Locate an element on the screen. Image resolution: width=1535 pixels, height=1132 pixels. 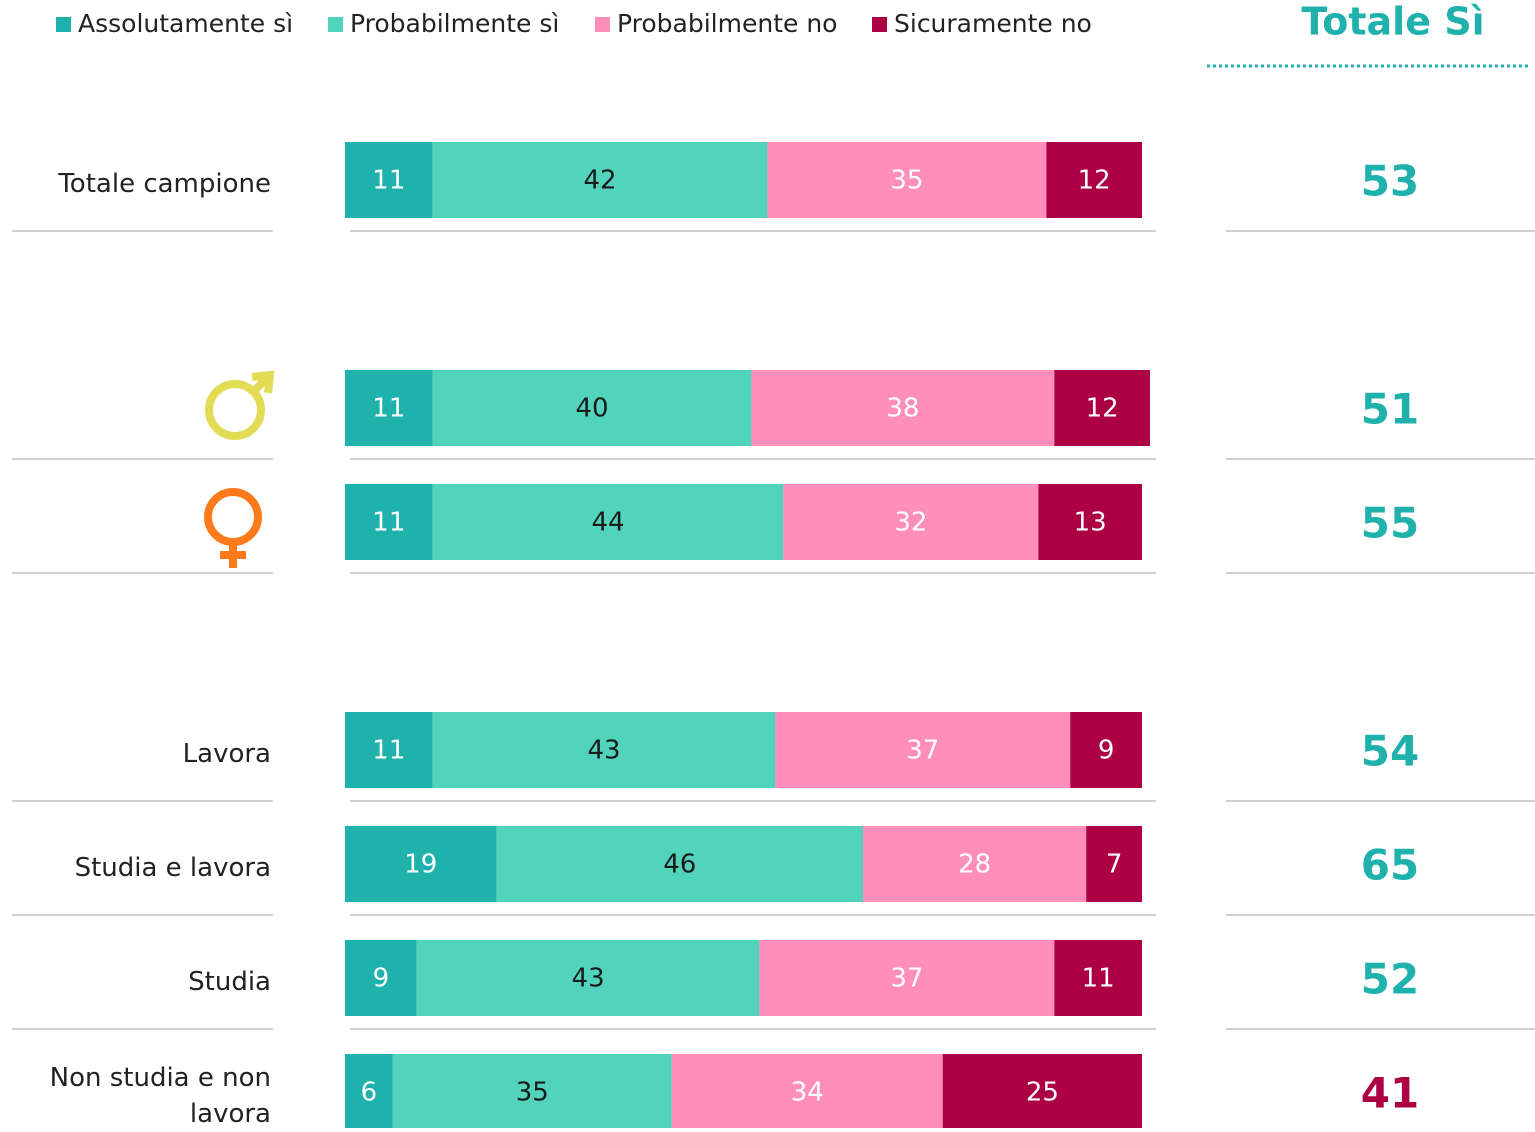
category-label: Totale campione is located at coordinates (164, 184).